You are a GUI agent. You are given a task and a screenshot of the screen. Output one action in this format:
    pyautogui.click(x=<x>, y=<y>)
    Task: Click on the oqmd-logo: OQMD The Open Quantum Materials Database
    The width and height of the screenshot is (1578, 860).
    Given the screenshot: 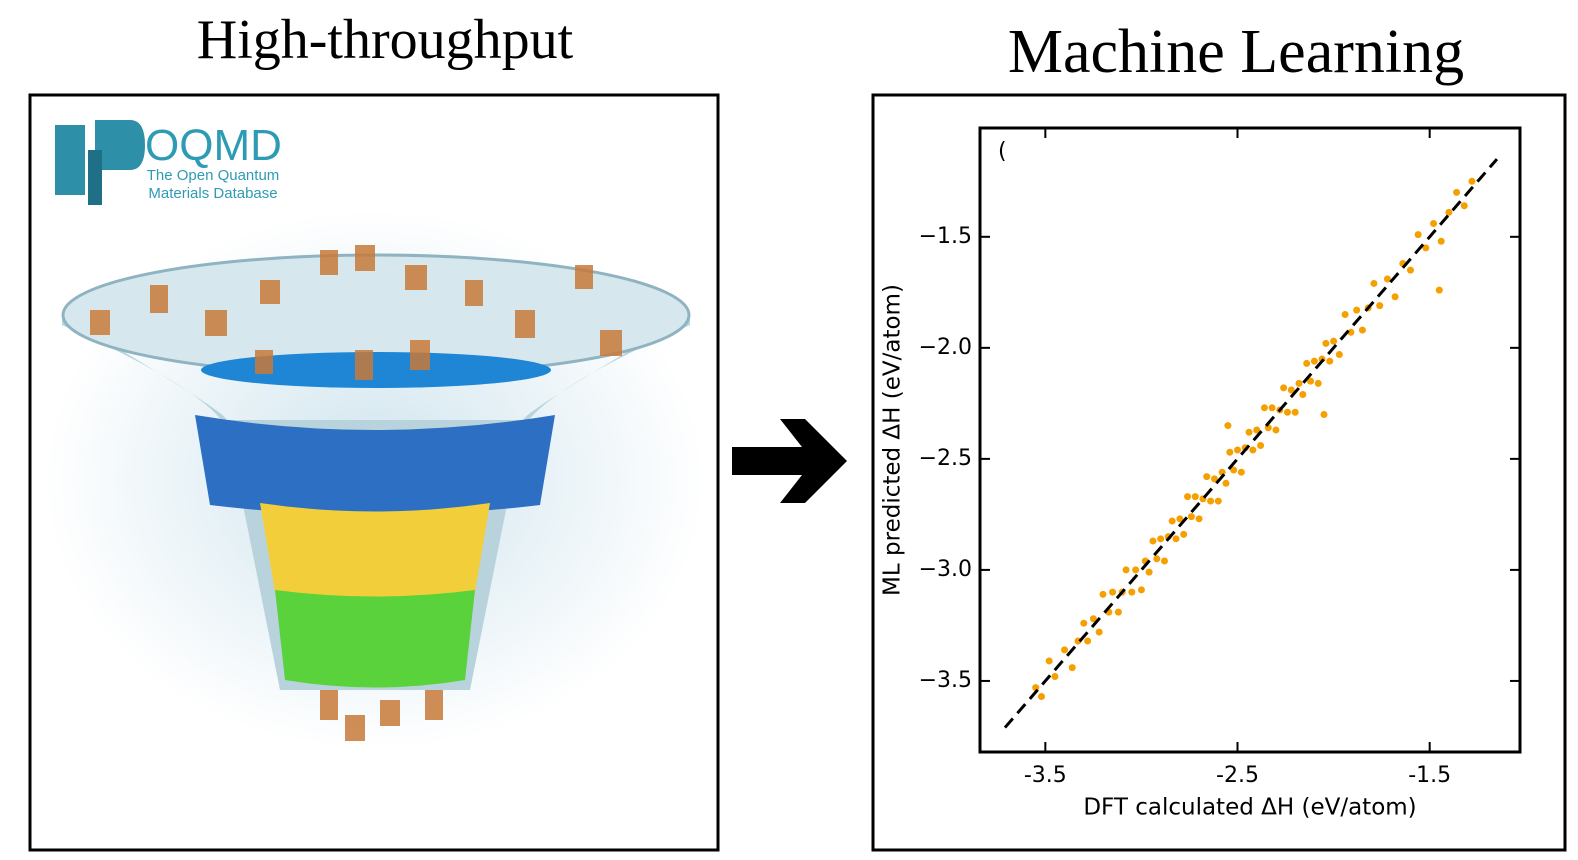 What is the action you would take?
    pyautogui.click(x=168, y=162)
    